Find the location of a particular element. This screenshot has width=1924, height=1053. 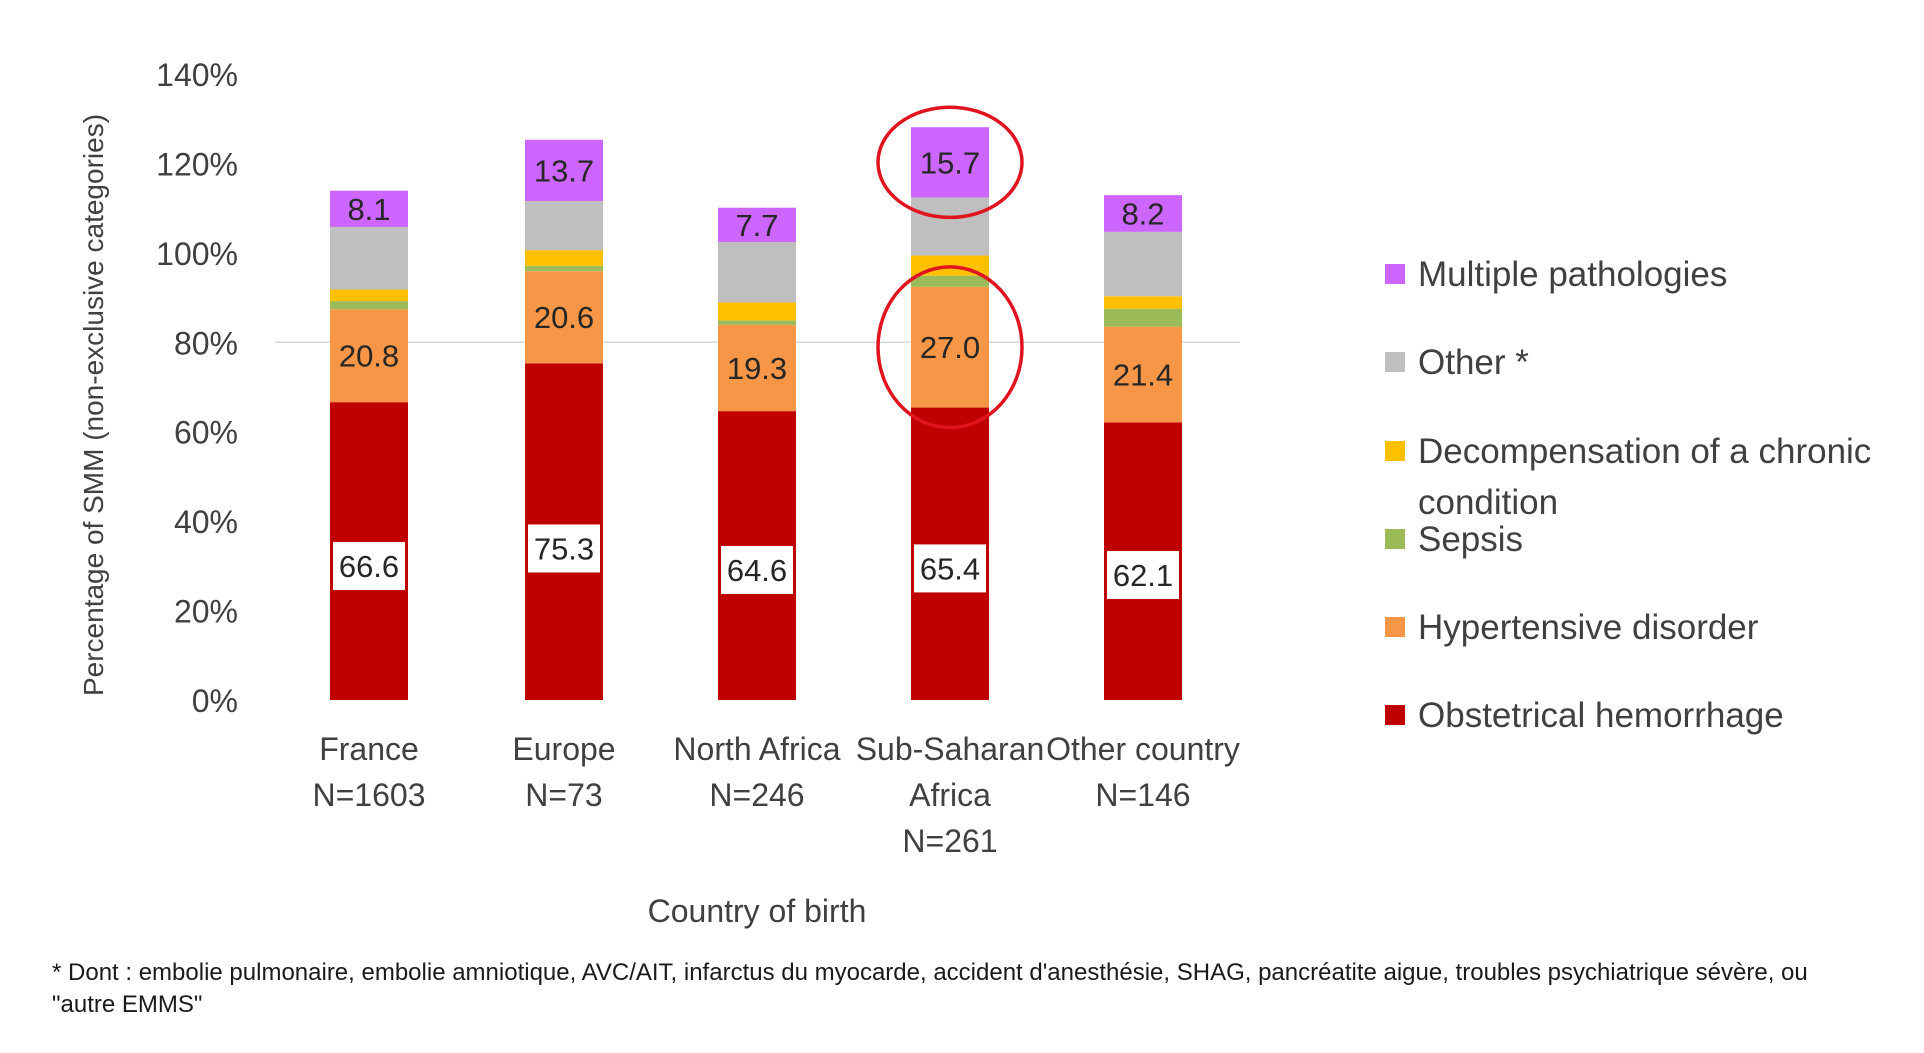

data-label: 66.6 is located at coordinates (369, 566).